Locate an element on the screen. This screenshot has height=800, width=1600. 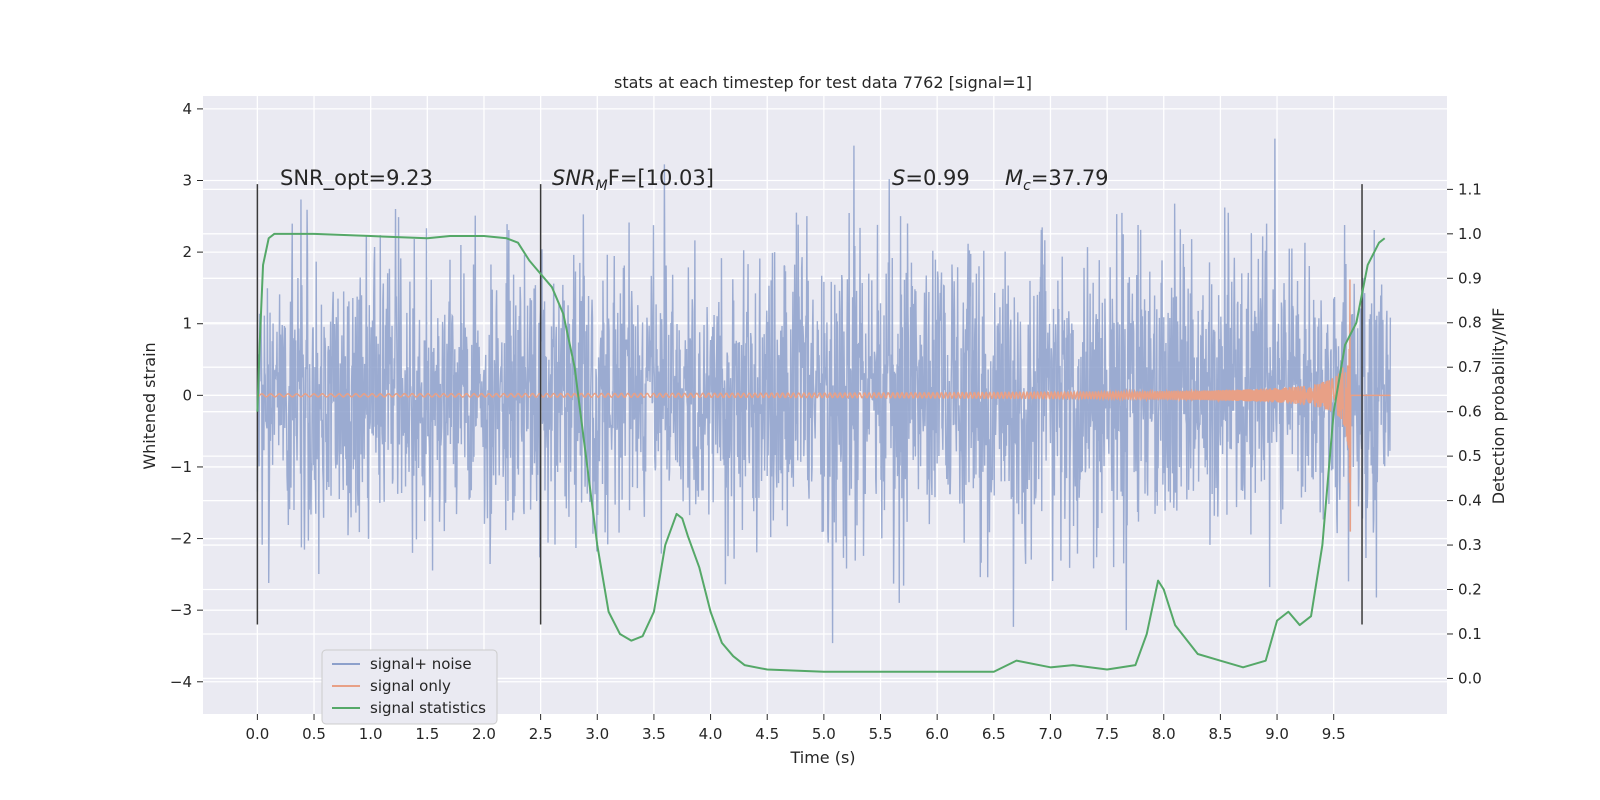
x-tick-label-16: 8.0 is located at coordinates (1164, 734).